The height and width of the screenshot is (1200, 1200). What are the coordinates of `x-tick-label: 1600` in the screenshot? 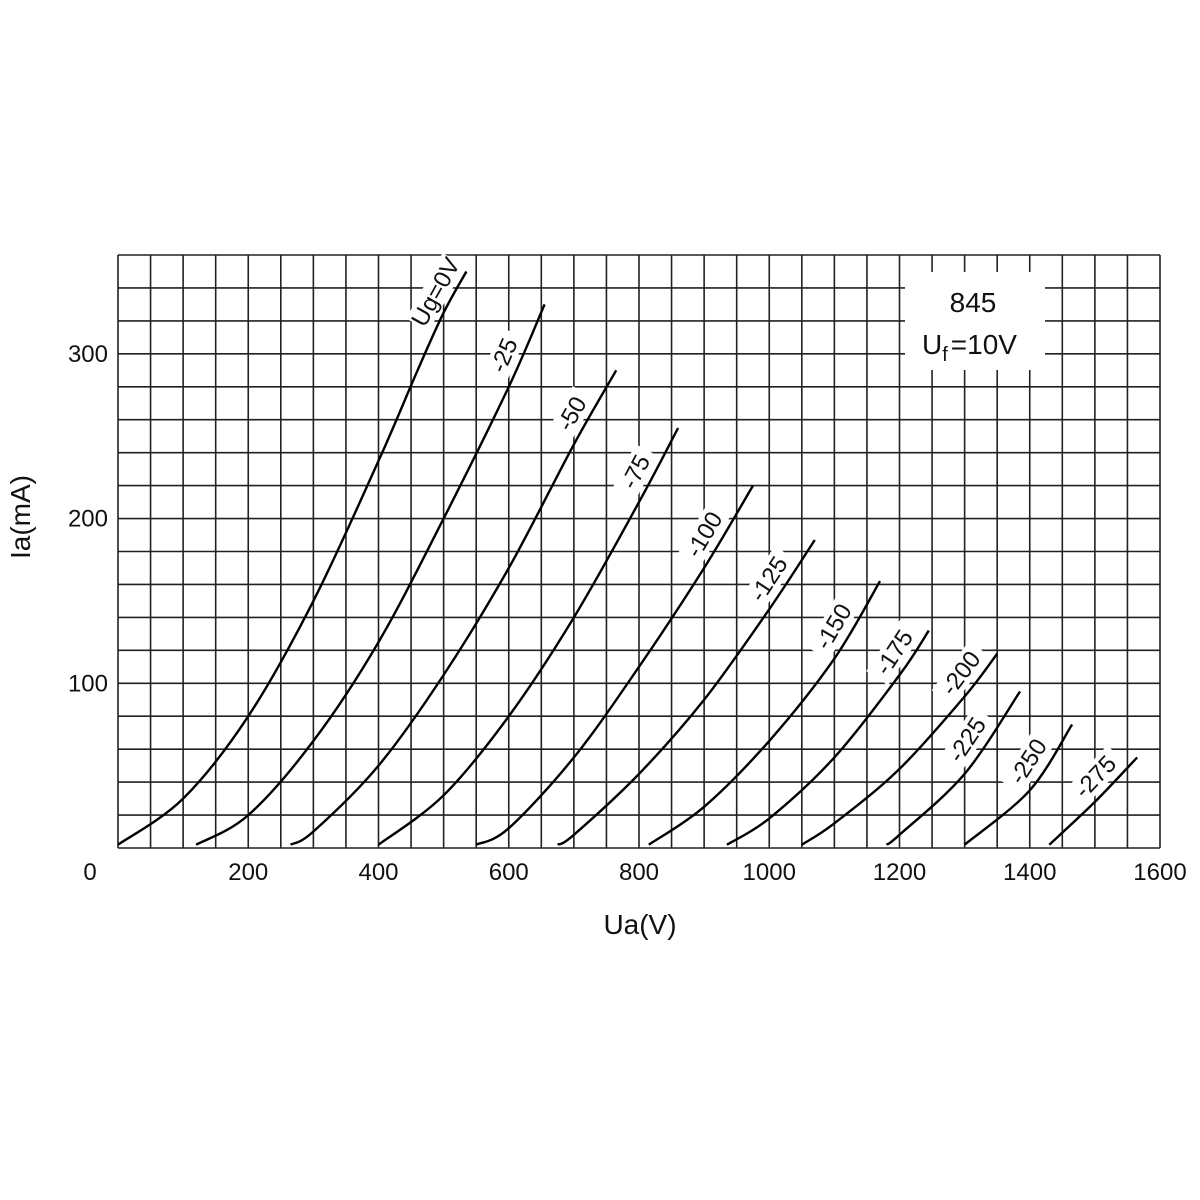 It's located at (1159, 872).